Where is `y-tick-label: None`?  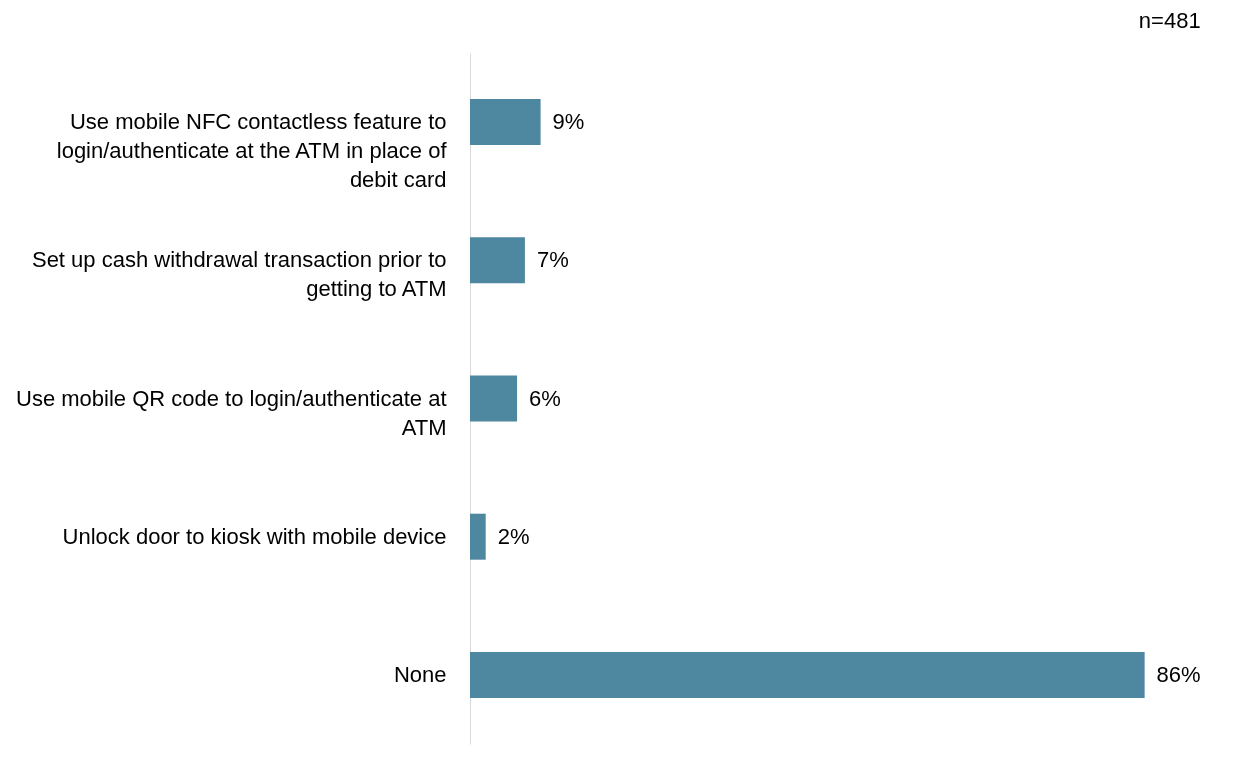
y-tick-label: None is located at coordinates (420, 674).